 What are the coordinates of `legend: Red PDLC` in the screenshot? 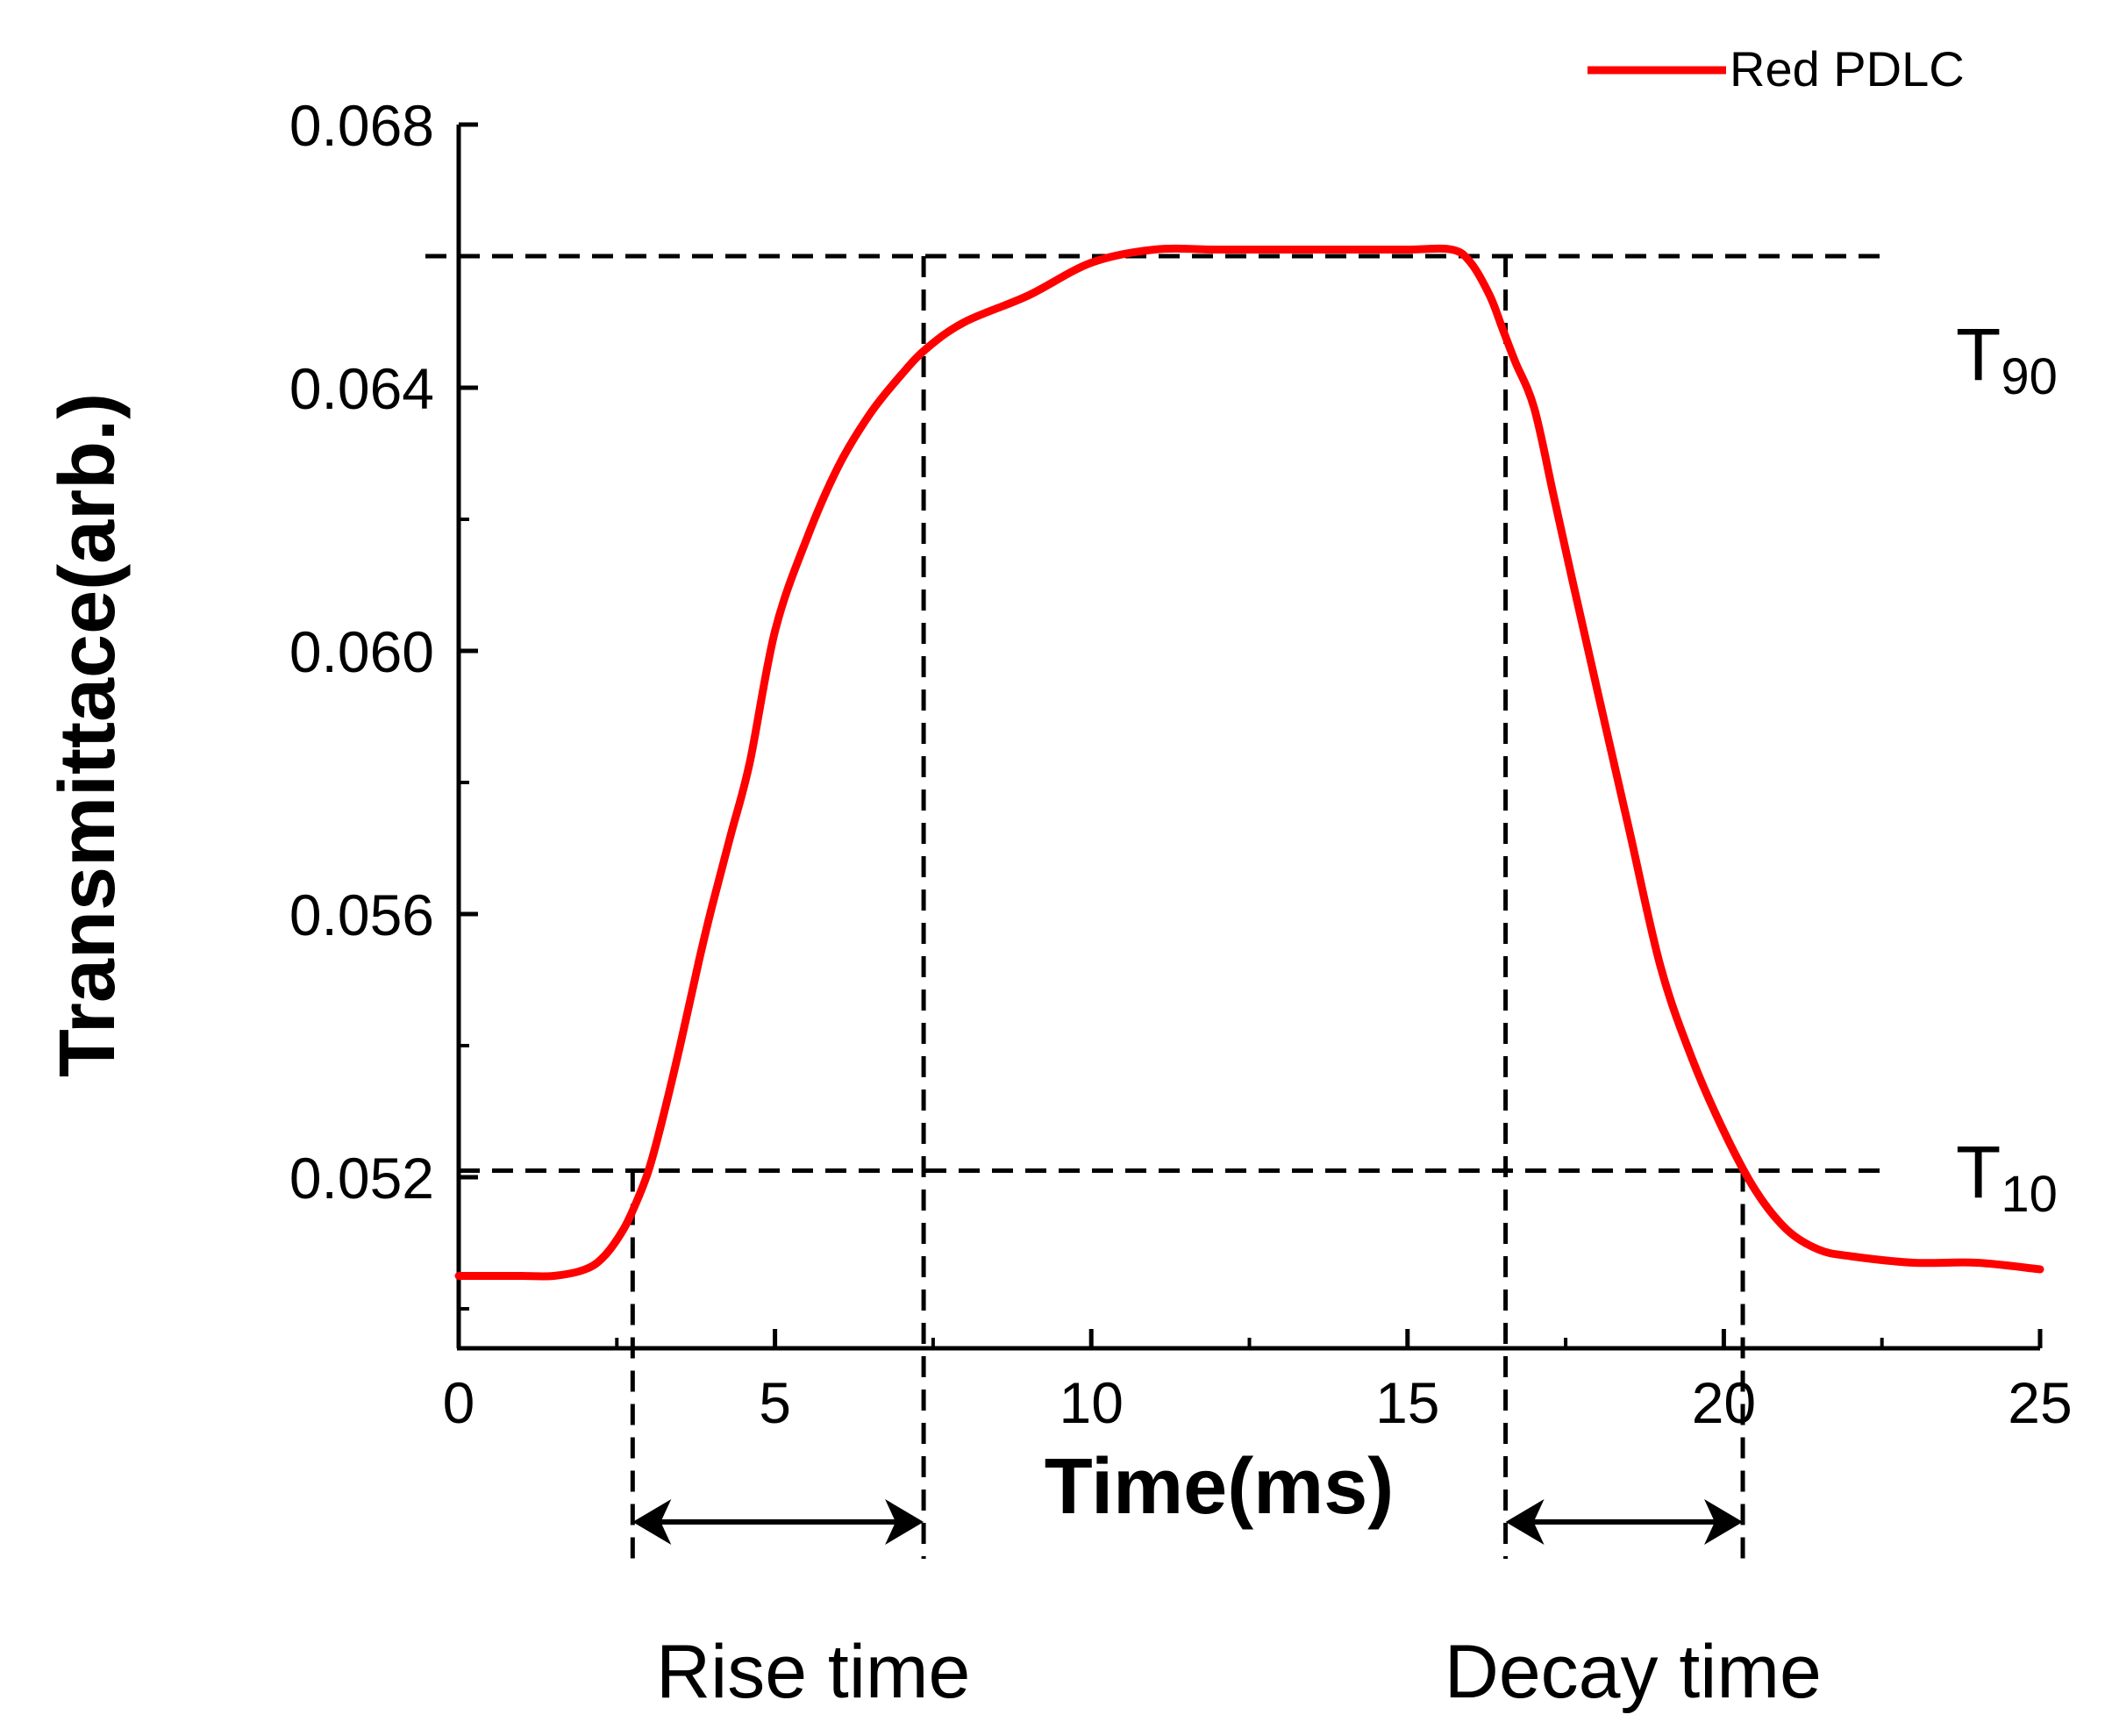 It's located at (1776, 68).